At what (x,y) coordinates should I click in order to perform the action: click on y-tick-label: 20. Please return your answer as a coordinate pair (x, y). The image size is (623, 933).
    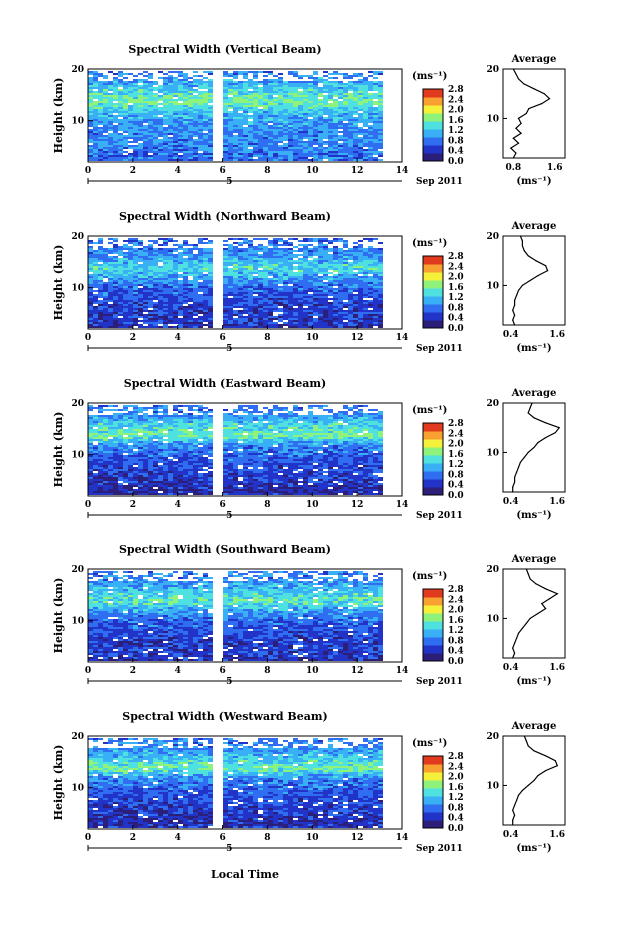
    Looking at the image, I should click on (77, 237).